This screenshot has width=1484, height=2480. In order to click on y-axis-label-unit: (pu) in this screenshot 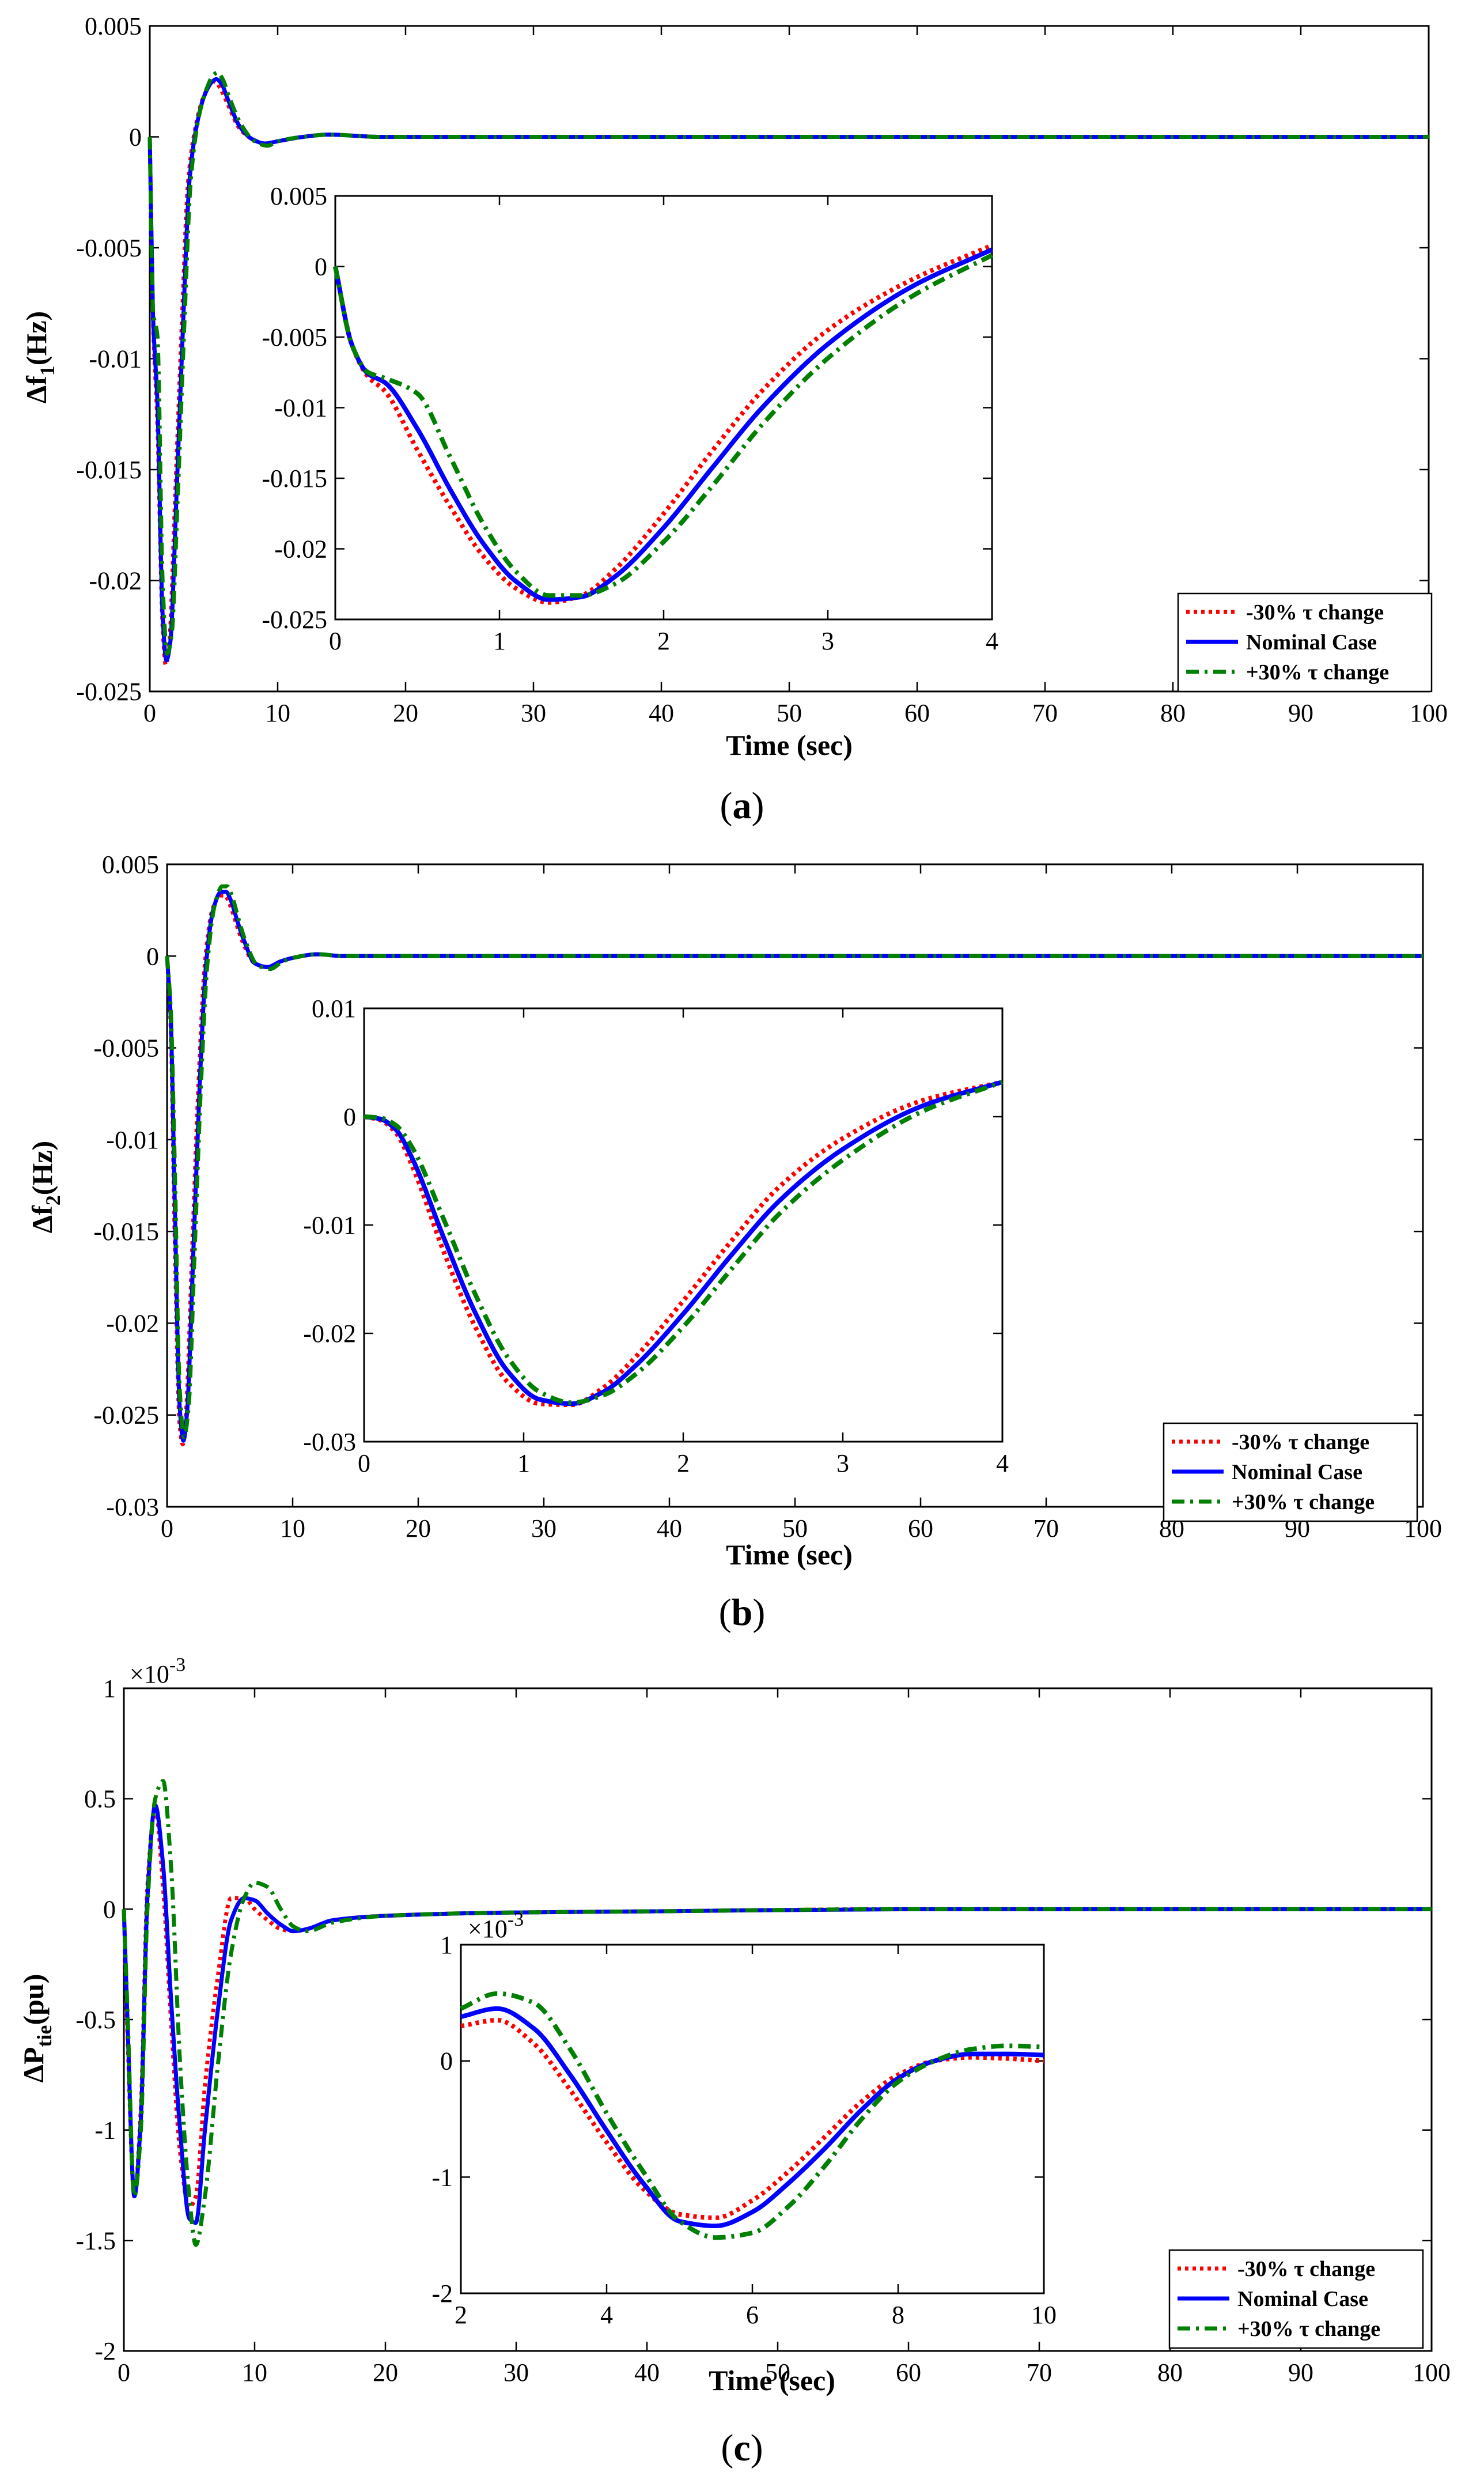, I will do `click(33, 1999)`.